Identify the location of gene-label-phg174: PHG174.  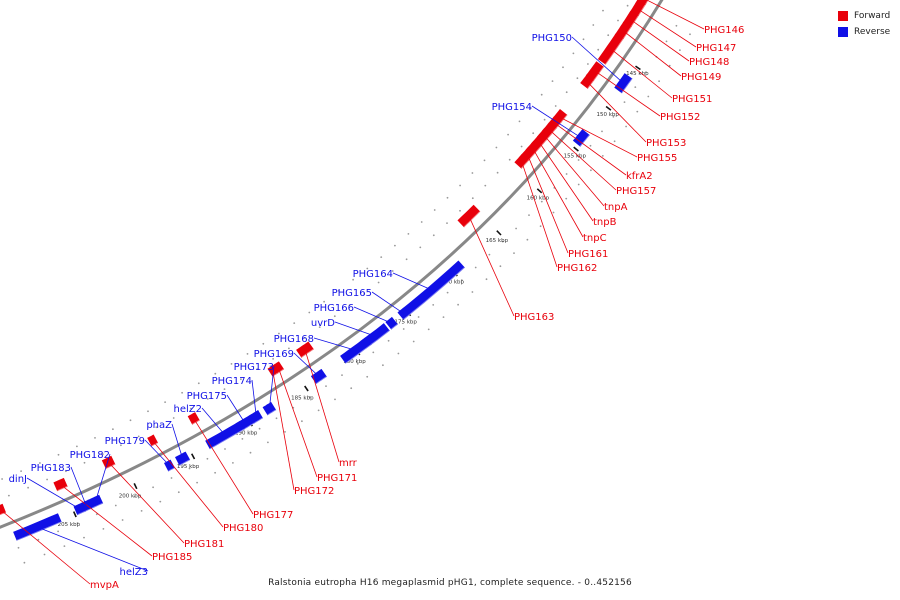
(232, 381).